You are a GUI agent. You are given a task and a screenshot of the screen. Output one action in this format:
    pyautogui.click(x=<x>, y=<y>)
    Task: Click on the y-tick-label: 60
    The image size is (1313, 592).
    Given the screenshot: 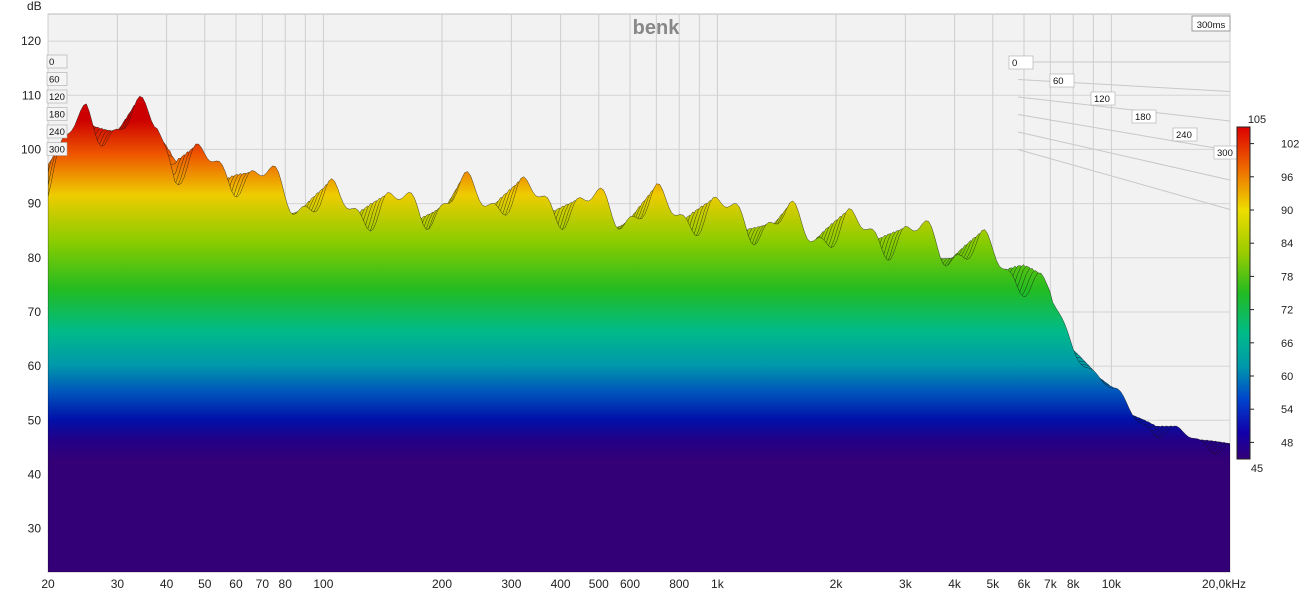 What is the action you would take?
    pyautogui.click(x=35, y=366)
    